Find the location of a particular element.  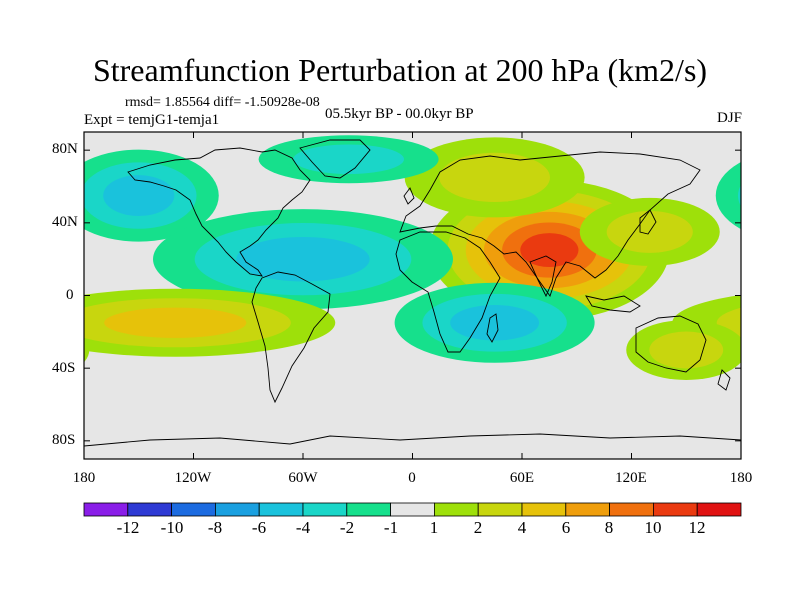

season-label: DJF is located at coordinates (729, 118).